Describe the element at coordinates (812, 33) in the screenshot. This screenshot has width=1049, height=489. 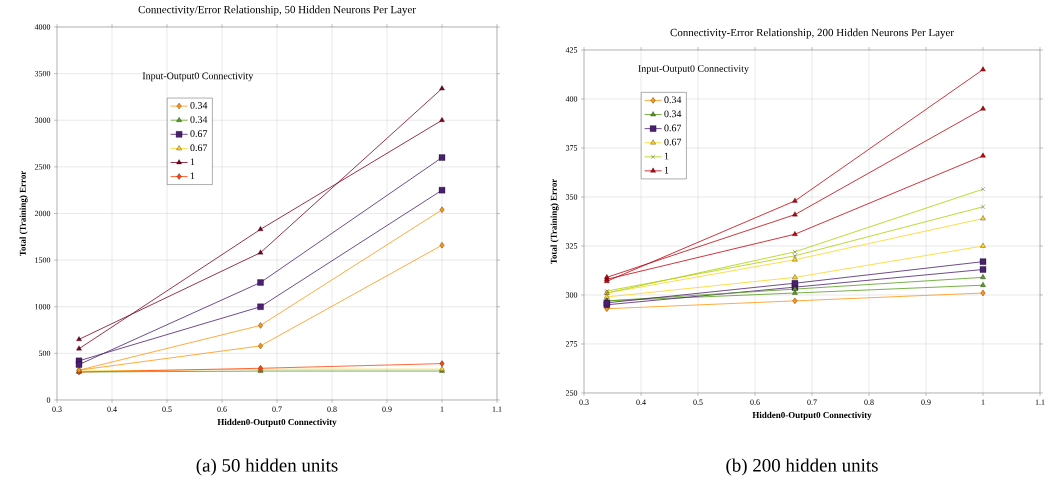
I see `chart-title: Connectivity-Error Relationship, 200 Hidden Neurons Per Layer` at that location.